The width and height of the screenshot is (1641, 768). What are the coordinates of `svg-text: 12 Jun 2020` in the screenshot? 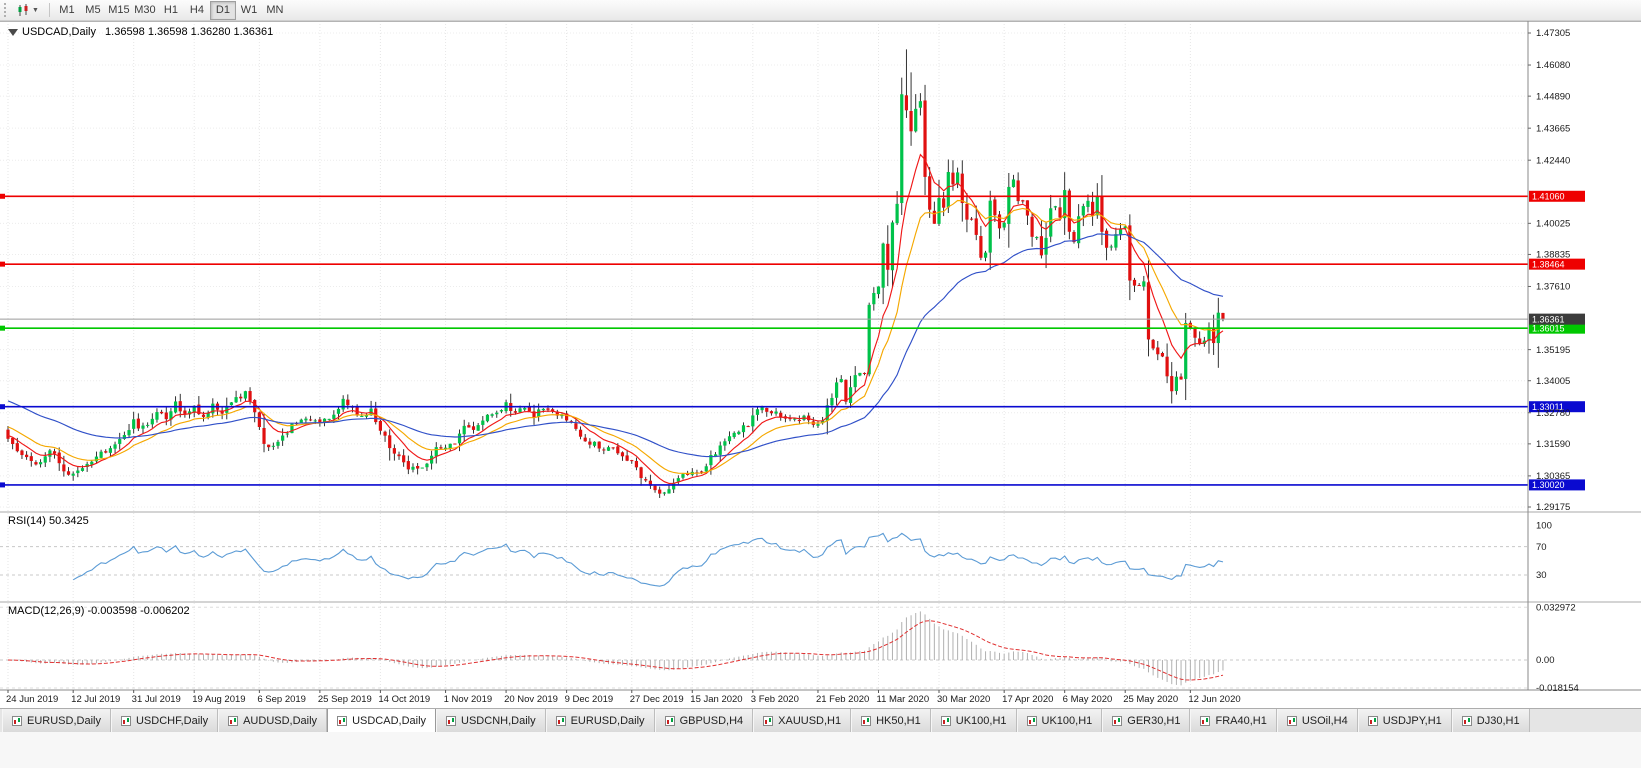 It's located at (1214, 699).